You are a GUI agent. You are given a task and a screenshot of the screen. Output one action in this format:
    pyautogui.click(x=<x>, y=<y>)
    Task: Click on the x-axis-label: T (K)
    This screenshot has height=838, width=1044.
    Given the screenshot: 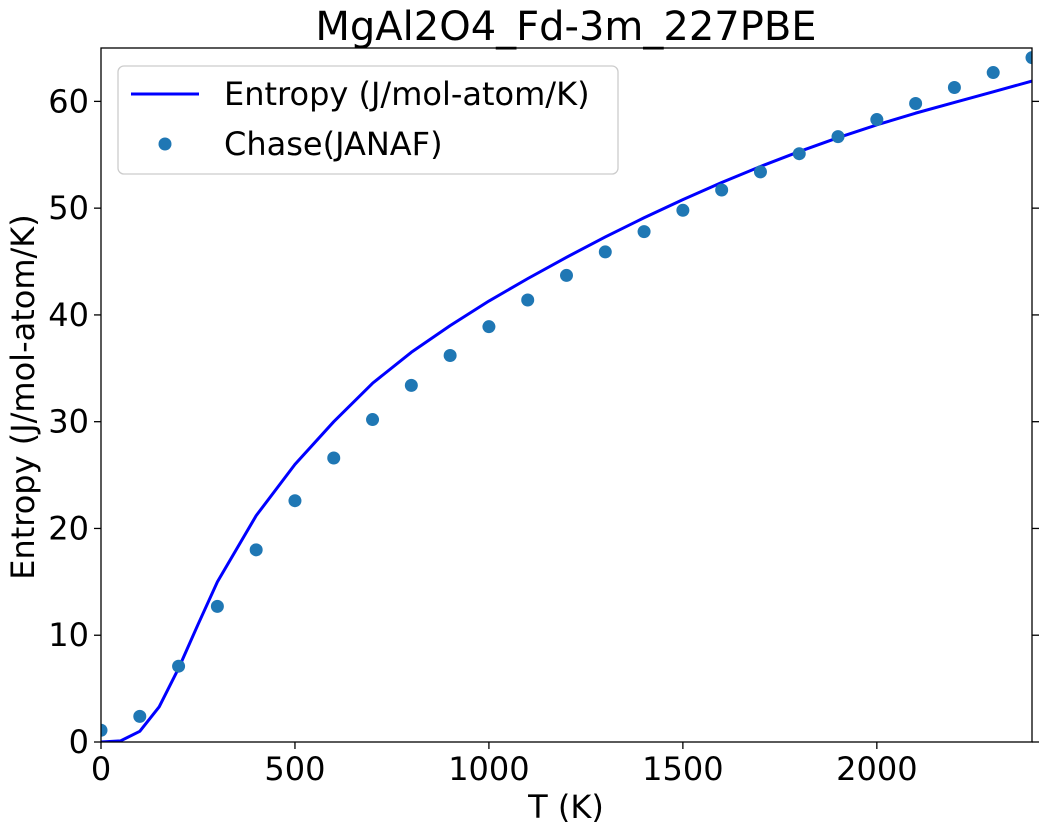 What is the action you would take?
    pyautogui.click(x=565, y=807)
    